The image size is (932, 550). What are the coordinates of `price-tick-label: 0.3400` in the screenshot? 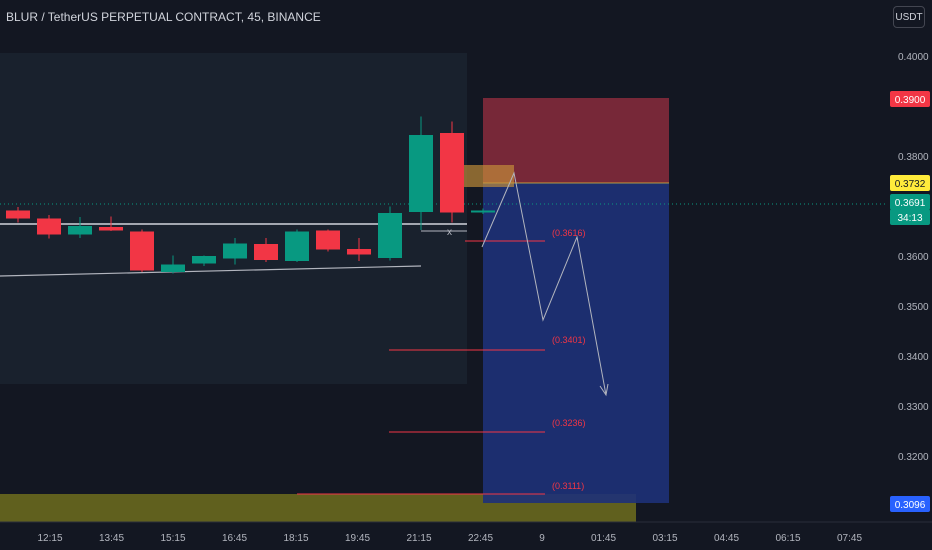 It's located at (913, 357).